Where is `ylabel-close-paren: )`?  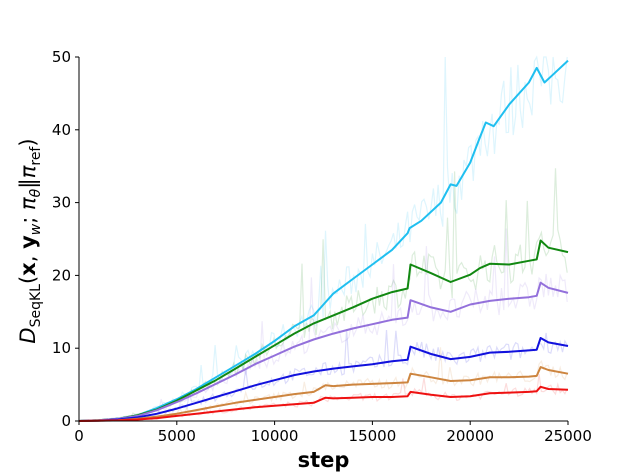 ylabel-close-paren: ) is located at coordinates (28, 142).